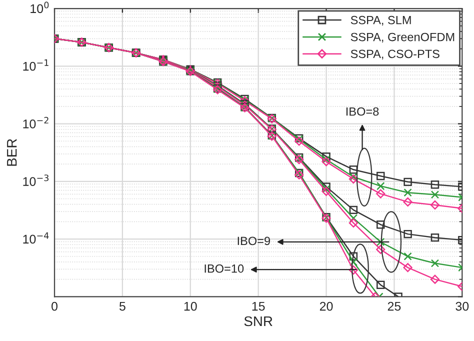 The width and height of the screenshot is (474, 341). What do you see at coordinates (39, 8) in the screenshot?
I see `y-tick-label: 10$^{0}$` at bounding box center [39, 8].